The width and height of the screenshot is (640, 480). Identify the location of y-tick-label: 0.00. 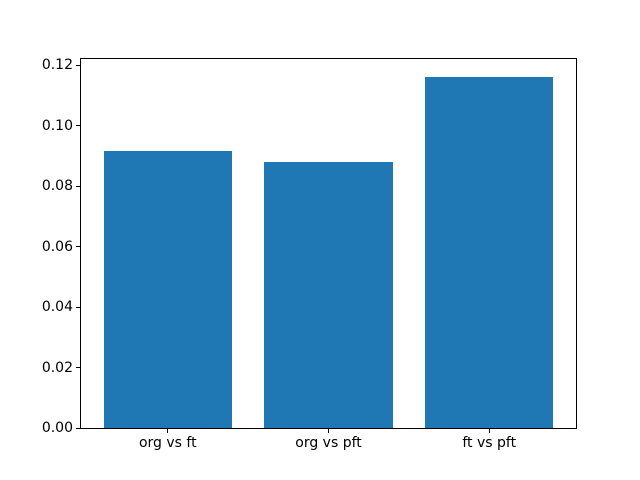
(57, 428).